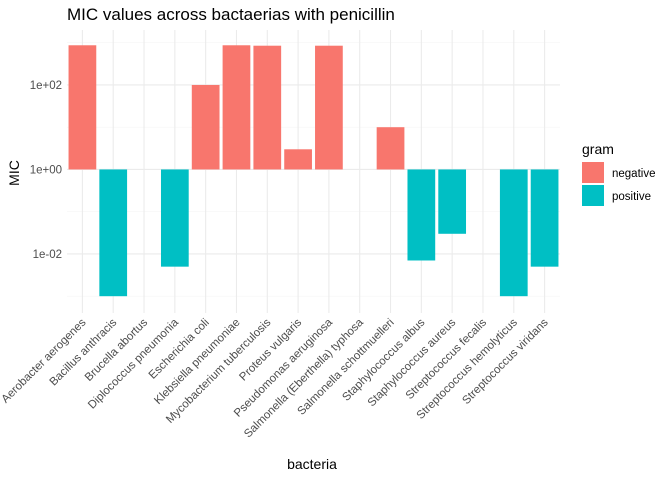 The width and height of the screenshot is (672, 480). I want to click on legend-label-positive: positive, so click(631, 197).